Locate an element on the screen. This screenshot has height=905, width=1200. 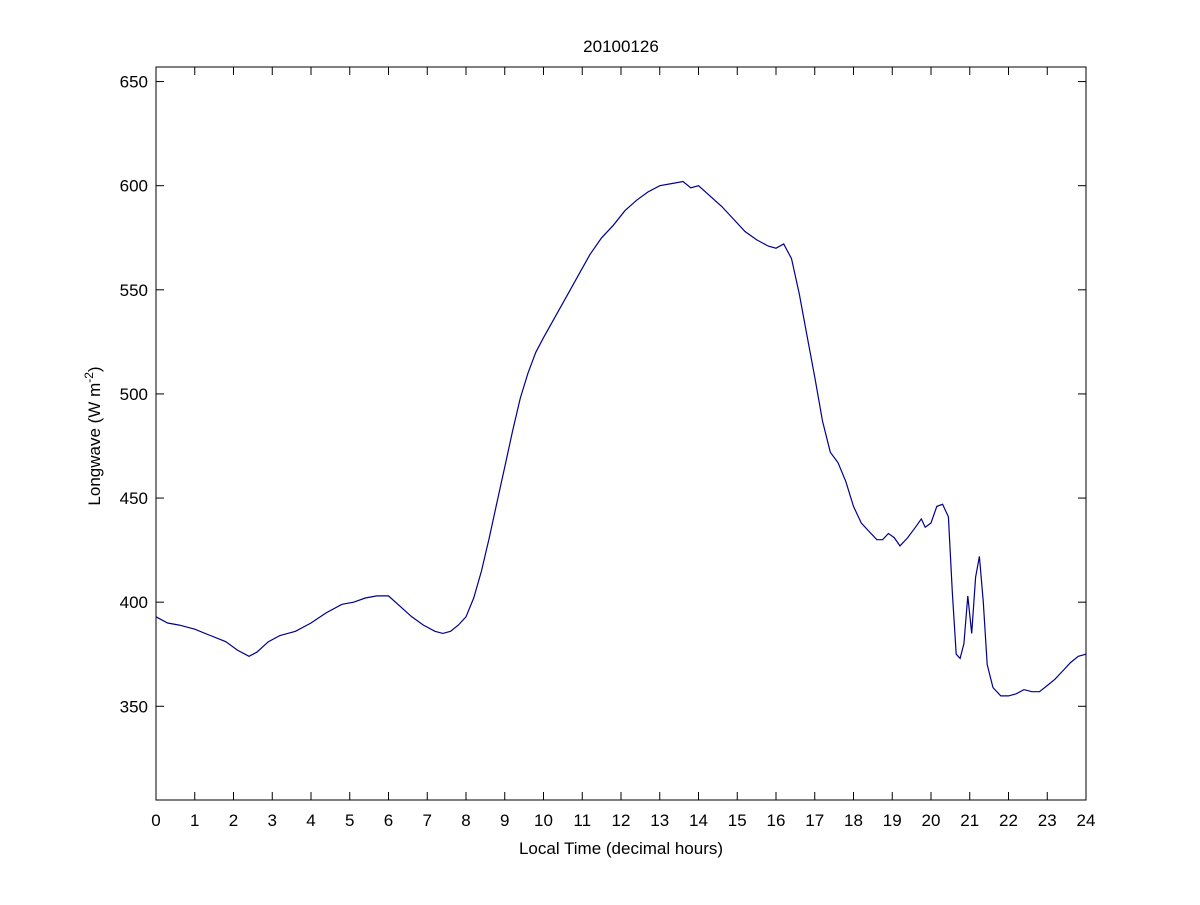
x-tick-label: 24 is located at coordinates (1086, 820).